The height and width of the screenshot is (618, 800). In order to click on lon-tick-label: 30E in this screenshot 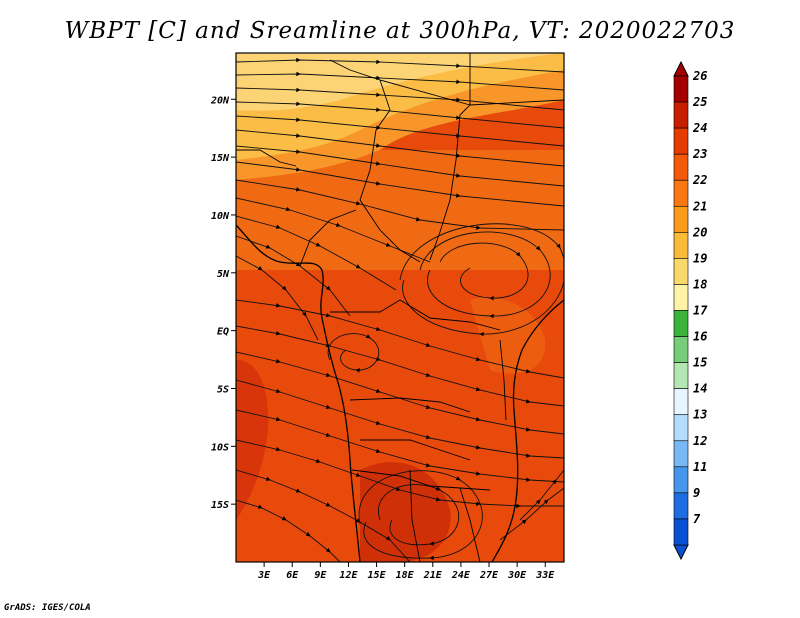, I will do `click(517, 575)`.